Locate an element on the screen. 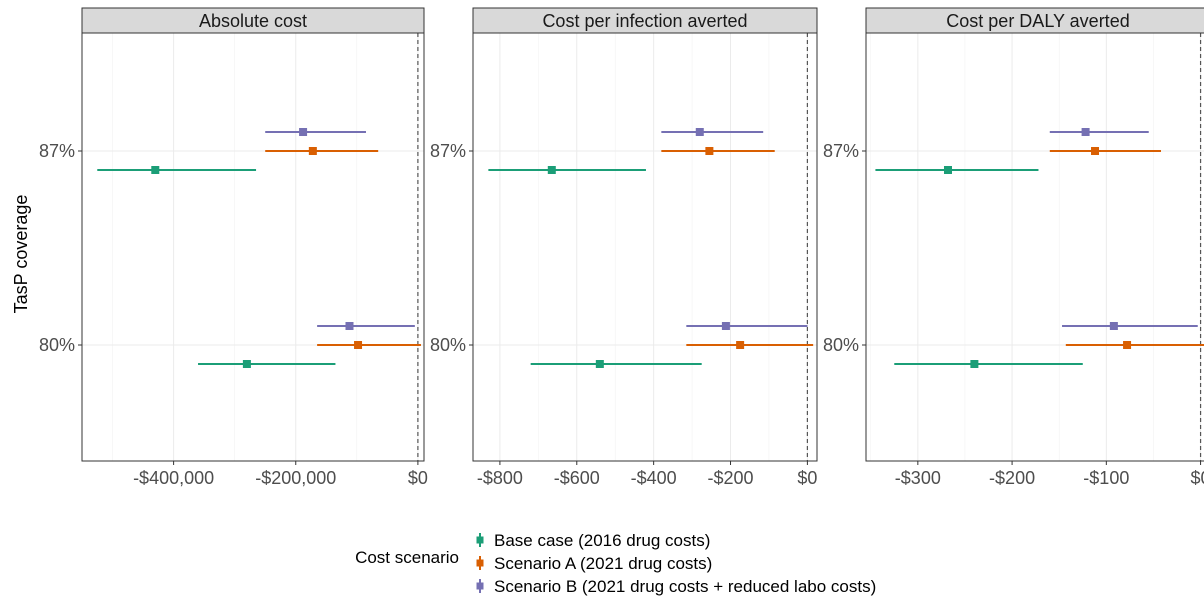 The image size is (1204, 601). x-tick-label: -$400 is located at coordinates (654, 478).